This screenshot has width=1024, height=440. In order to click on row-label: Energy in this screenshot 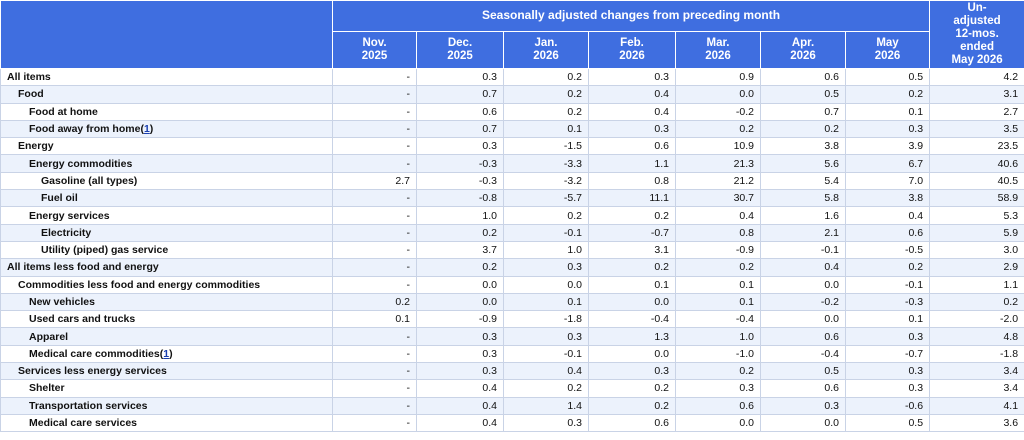, I will do `click(166, 146)`.